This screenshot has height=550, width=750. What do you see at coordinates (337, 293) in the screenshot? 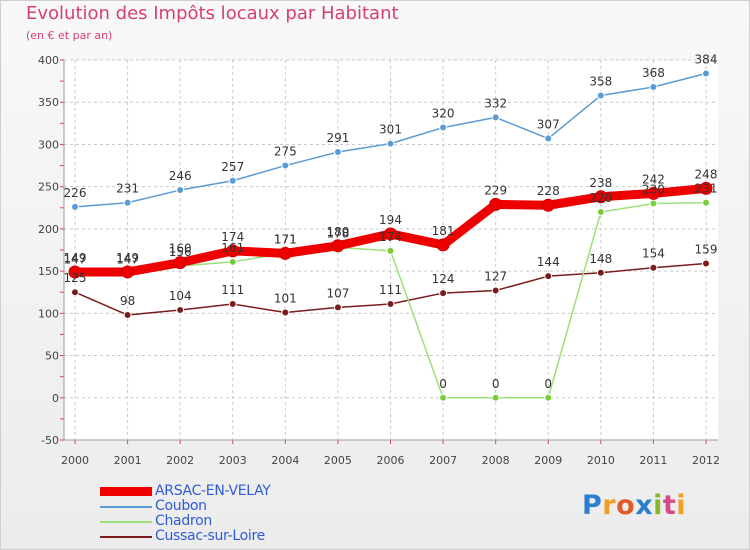
I see `data-label: 107` at bounding box center [337, 293].